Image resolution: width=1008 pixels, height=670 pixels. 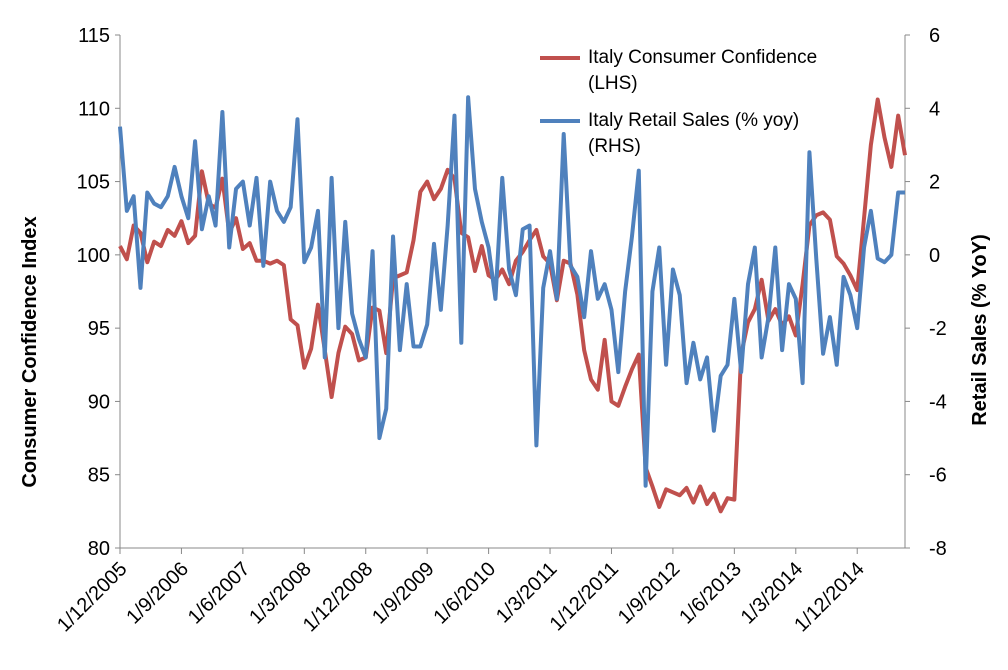 I want to click on y2-tick-label: 2, so click(x=934, y=183).